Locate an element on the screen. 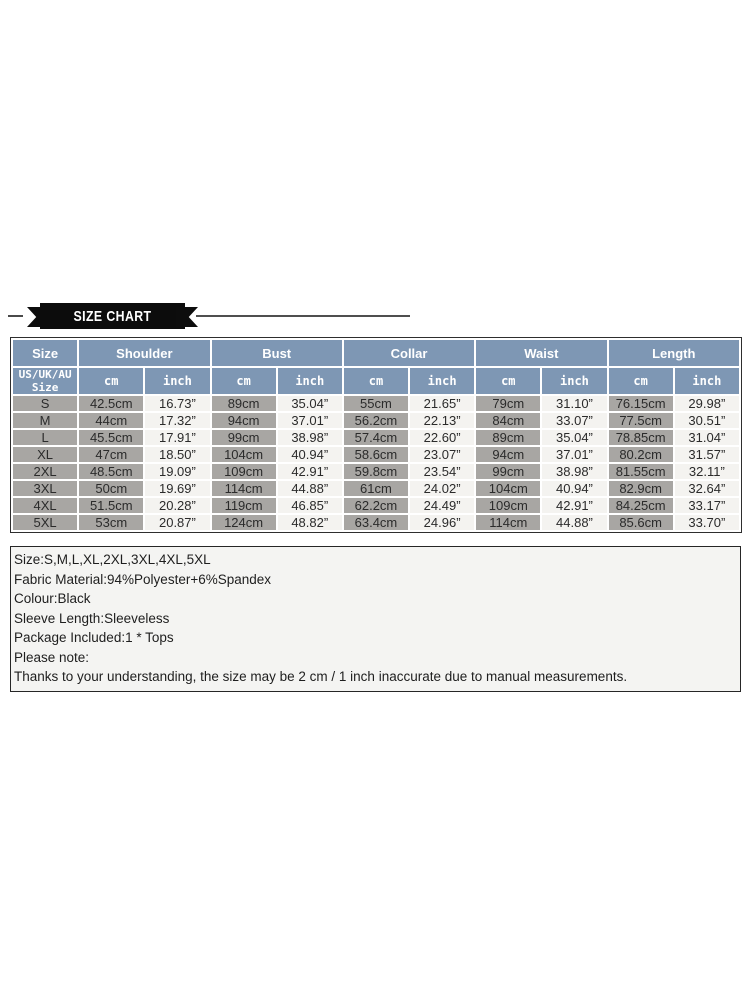  column-header-collar: Collar is located at coordinates (409, 353).